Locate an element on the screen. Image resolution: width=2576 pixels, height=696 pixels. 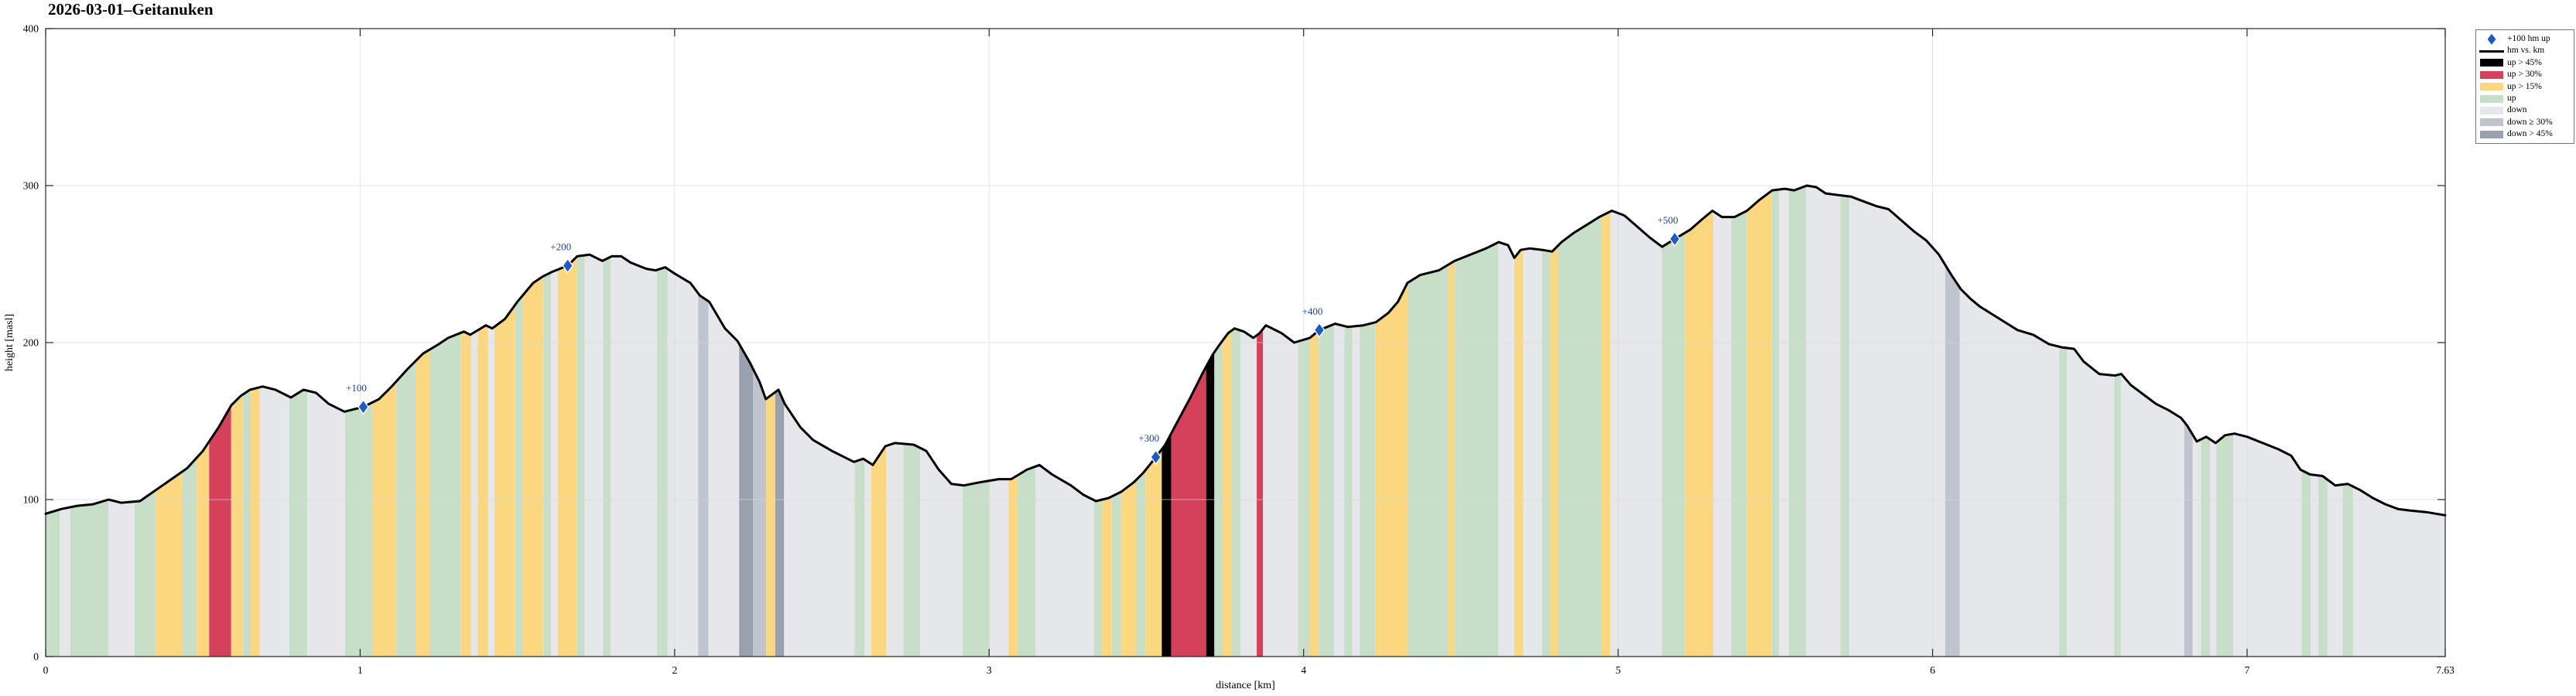
legend-item-label: hm vs. km is located at coordinates (2526, 51).